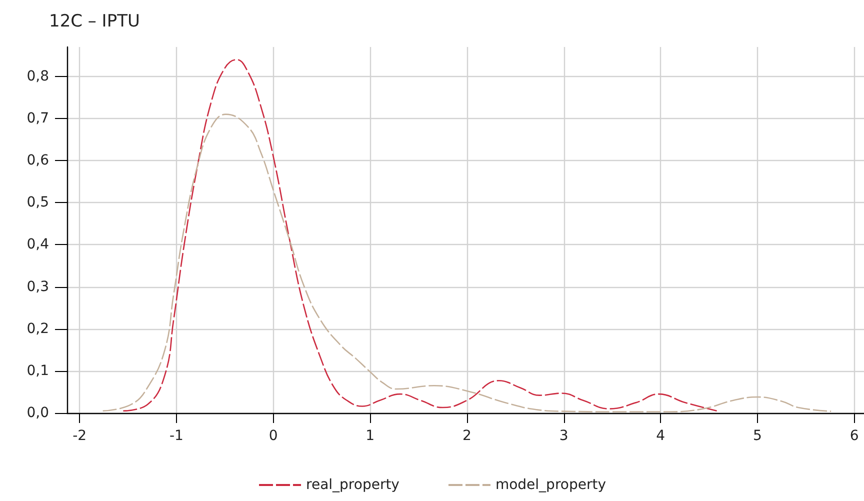 The height and width of the screenshot is (501, 864). What do you see at coordinates (37, 118) in the screenshot?
I see `y-tick-label: 0,7` at bounding box center [37, 118].